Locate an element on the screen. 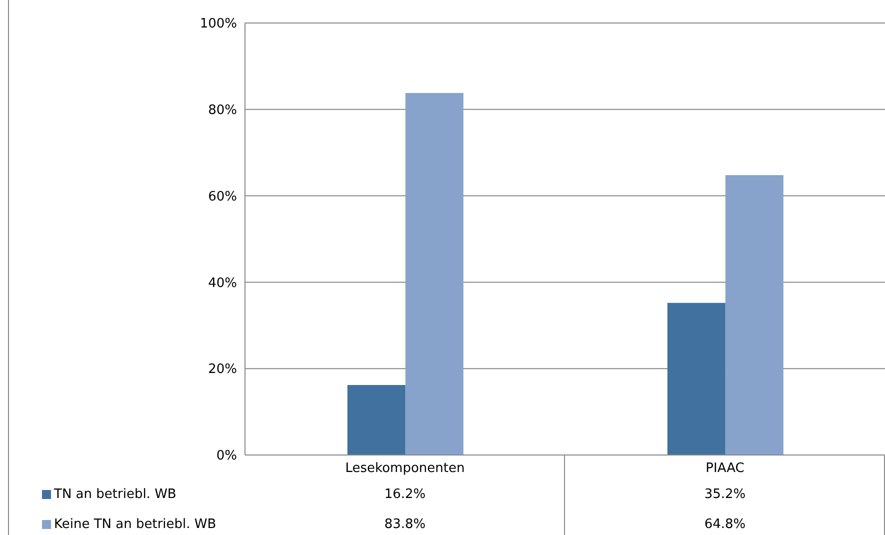 The image size is (885, 535). text: 83.8% is located at coordinates (405, 524).